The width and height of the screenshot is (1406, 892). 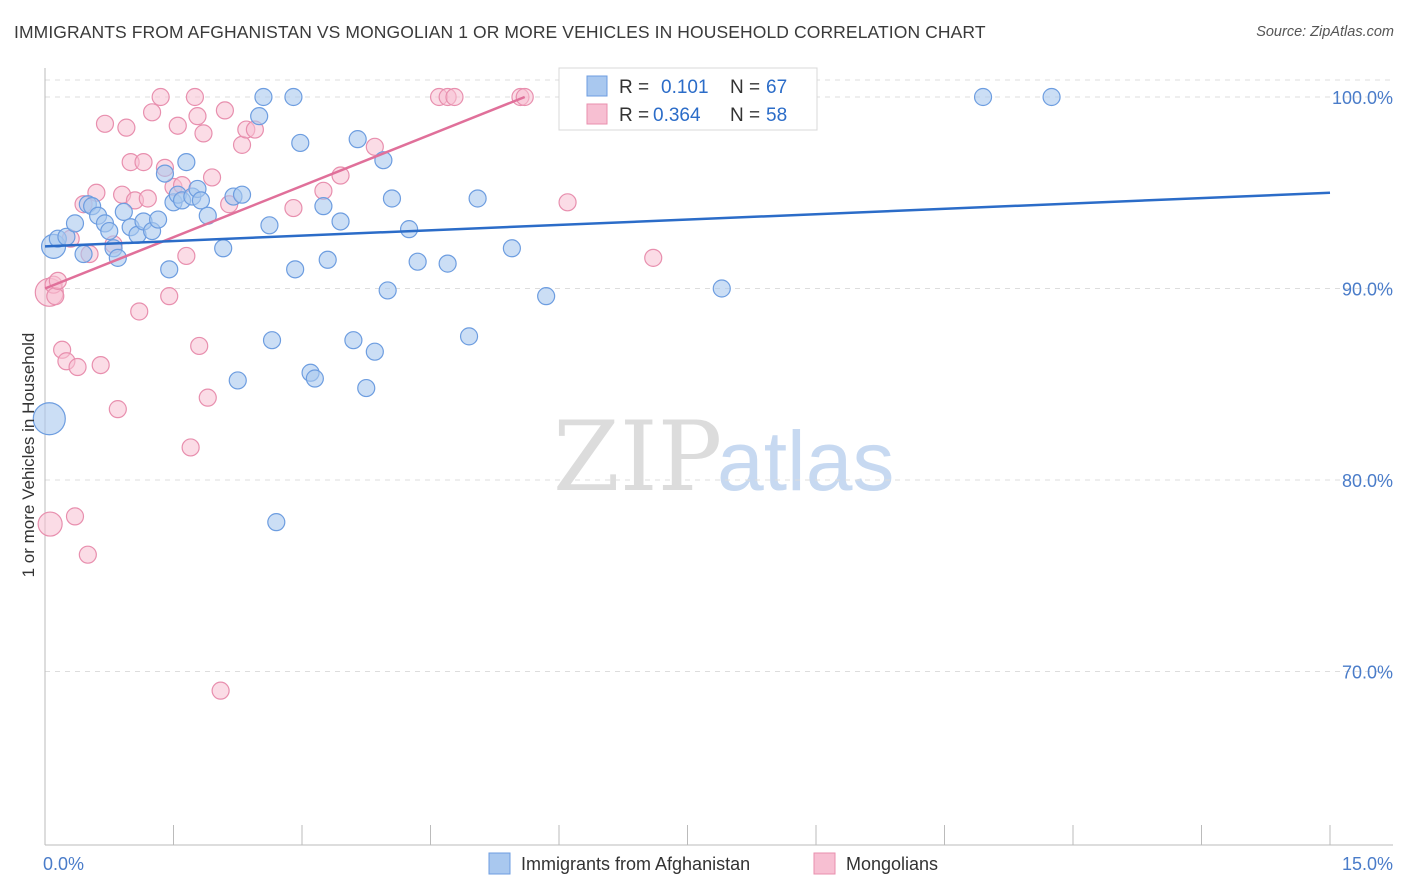 What do you see at coordinates (805, 461) in the screenshot?
I see `watermark-atlas: atlas` at bounding box center [805, 461].